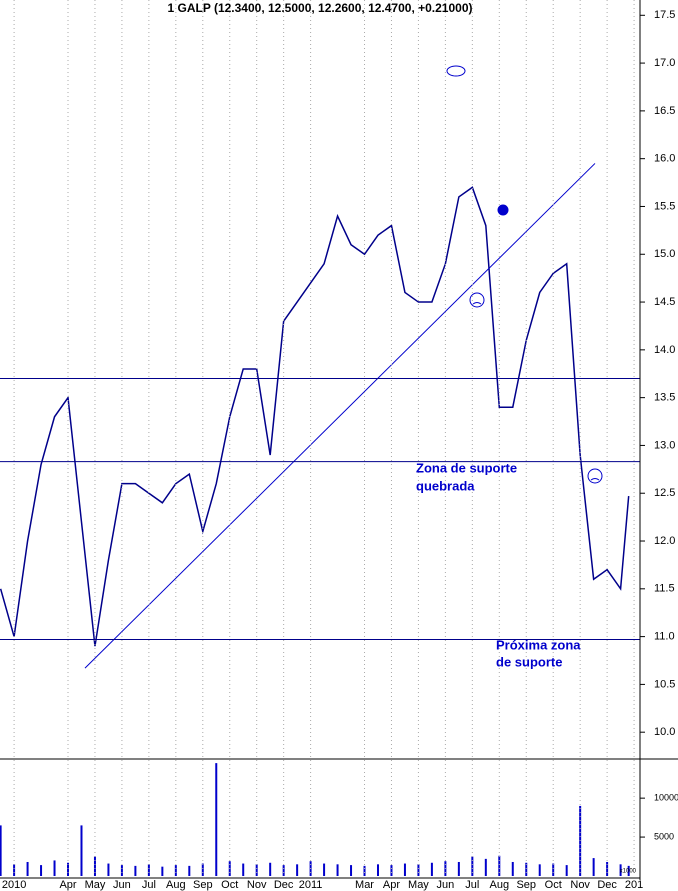  I want to click on x-tick-label: 2010, so click(14, 885).